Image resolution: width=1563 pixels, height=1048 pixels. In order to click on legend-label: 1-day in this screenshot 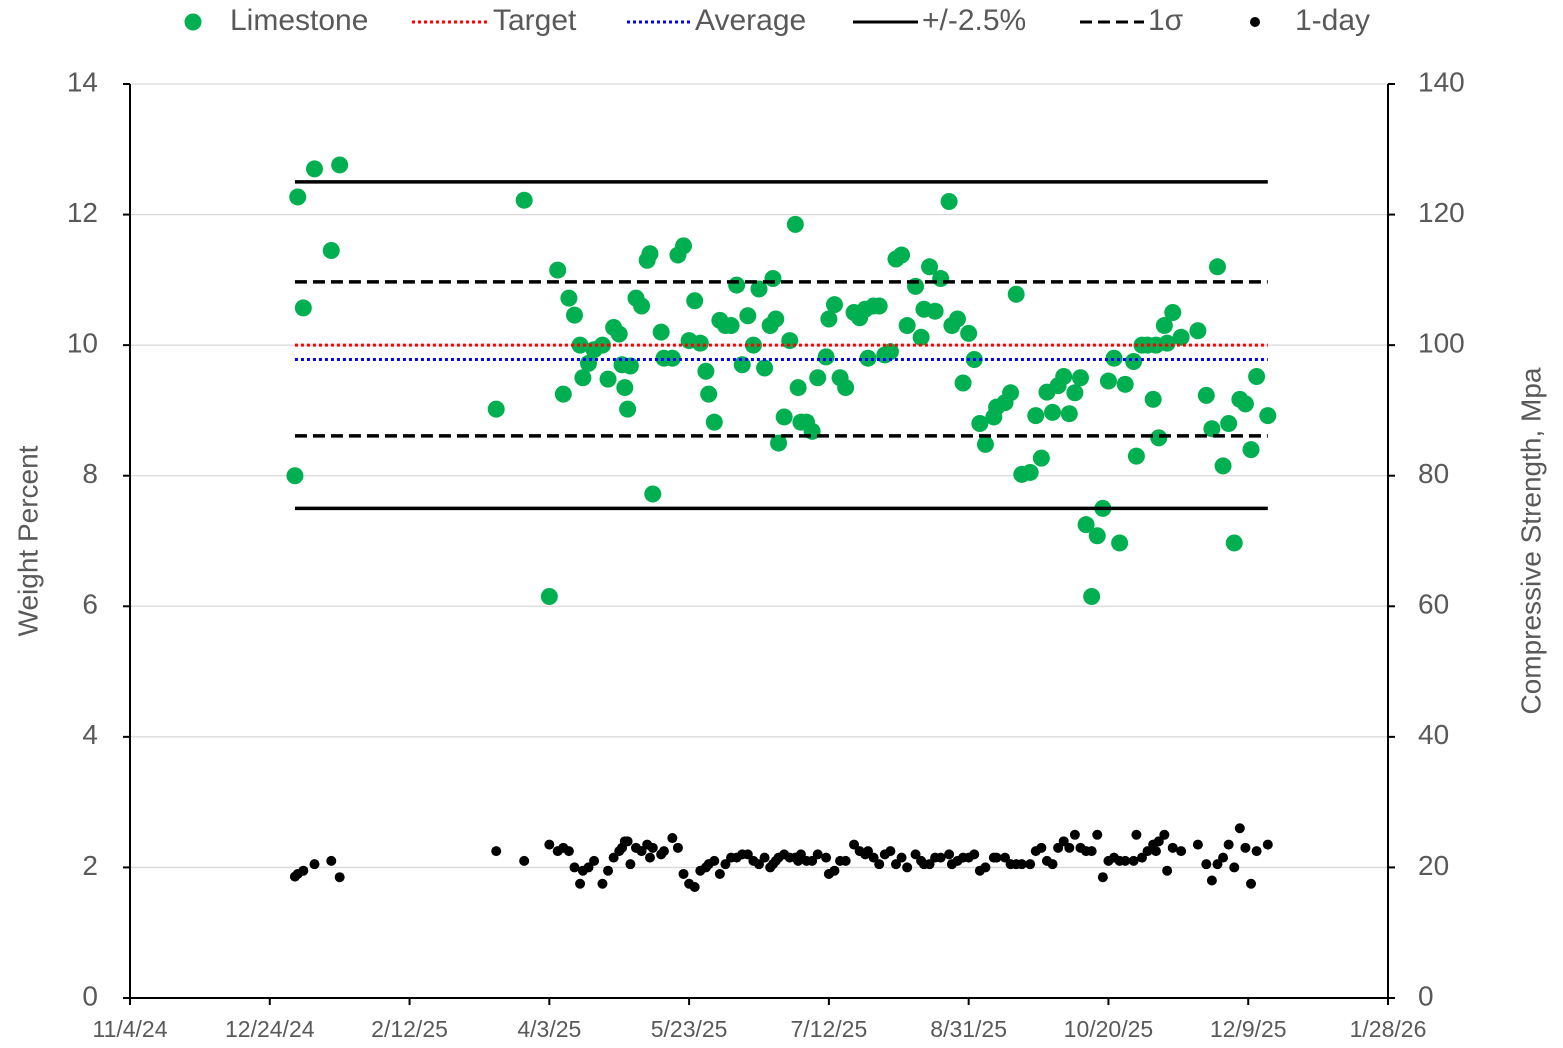, I will do `click(1332, 20)`.